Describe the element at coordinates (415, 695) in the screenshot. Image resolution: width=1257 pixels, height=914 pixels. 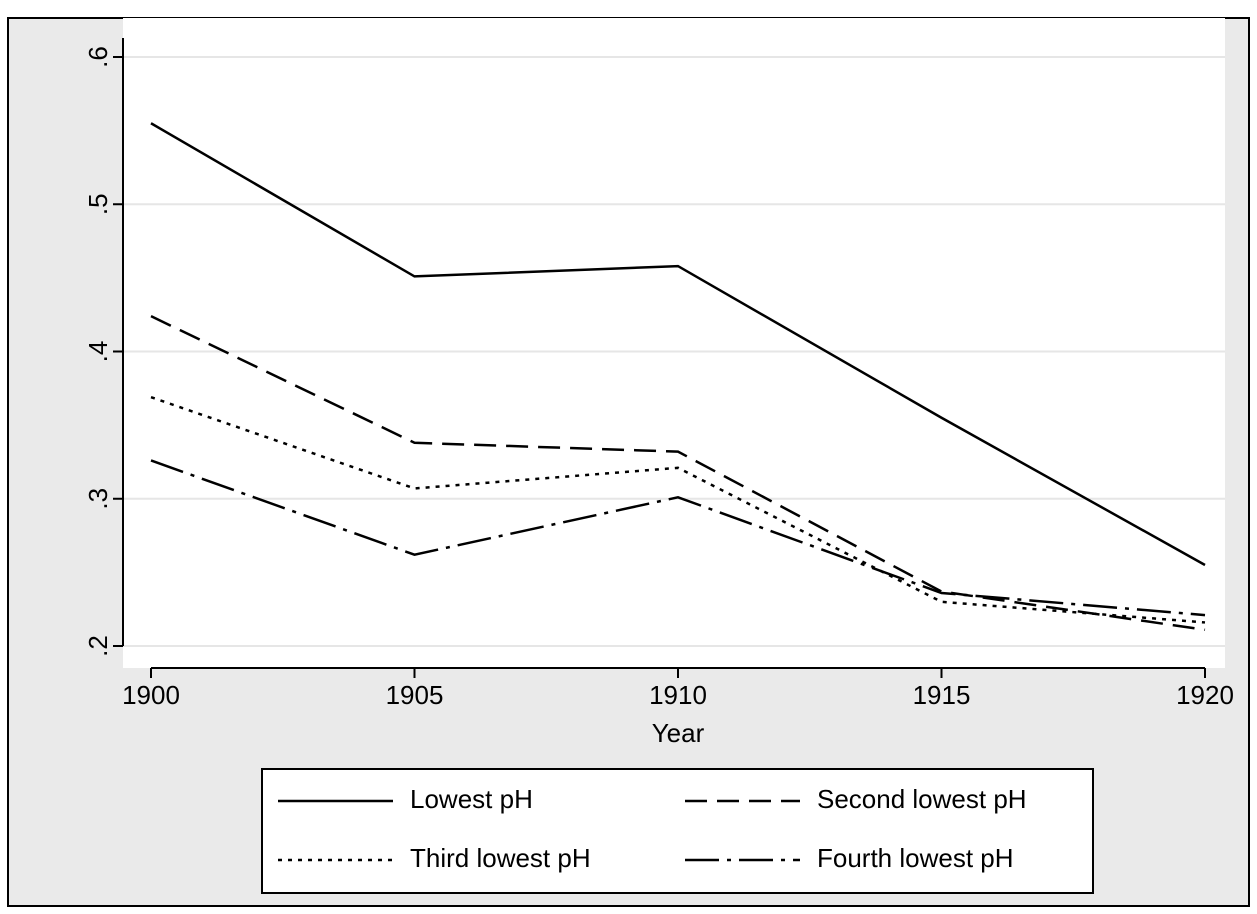
I see `x-tick-label: 1905` at that location.